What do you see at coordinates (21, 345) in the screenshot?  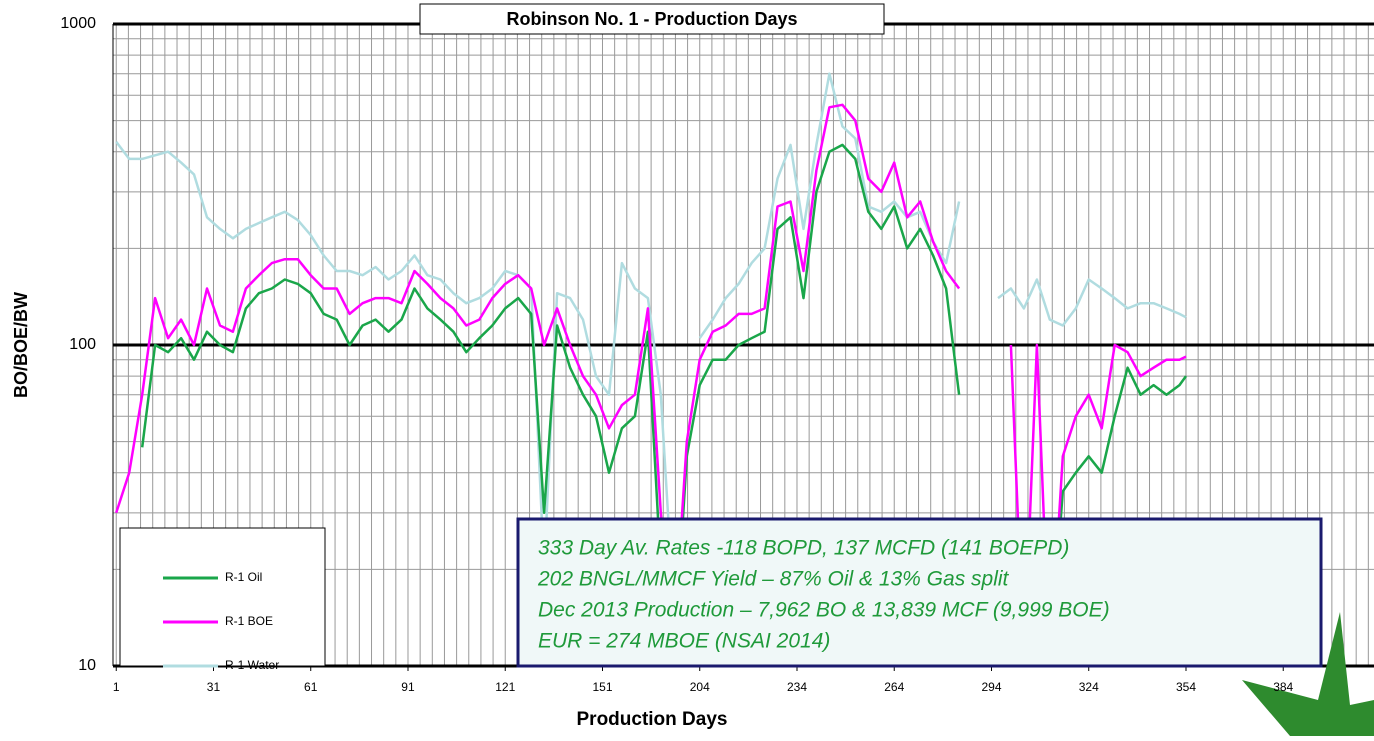 I see `y-axis-label: BO/BOE/BW` at bounding box center [21, 345].